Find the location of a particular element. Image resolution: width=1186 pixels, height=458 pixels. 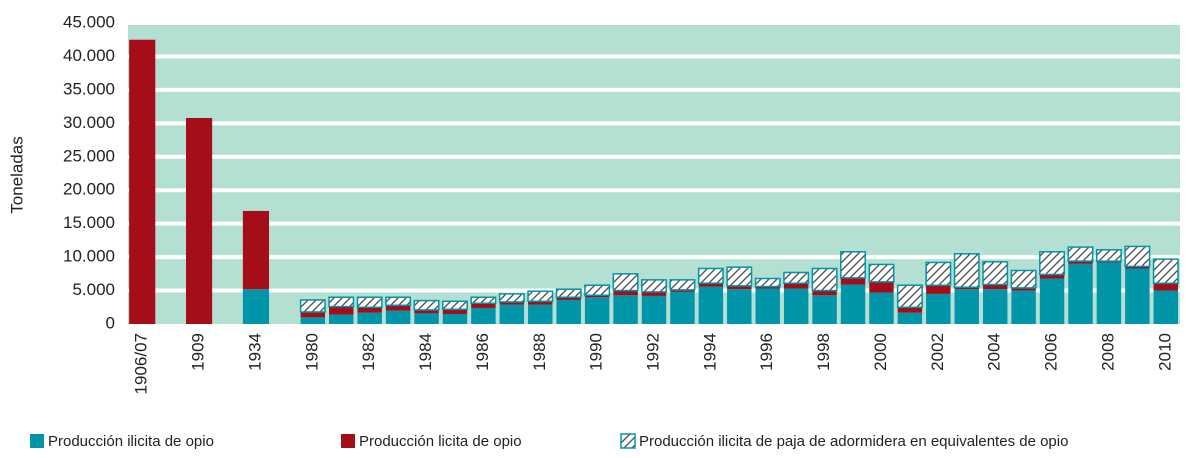

x-tick-label: 1998 is located at coordinates (823, 352).